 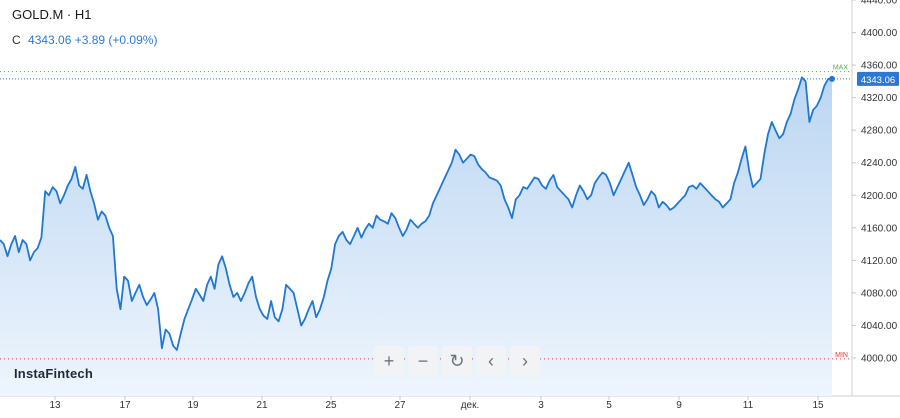 What do you see at coordinates (609, 405) in the screenshot?
I see `x-tick-label: 5` at bounding box center [609, 405].